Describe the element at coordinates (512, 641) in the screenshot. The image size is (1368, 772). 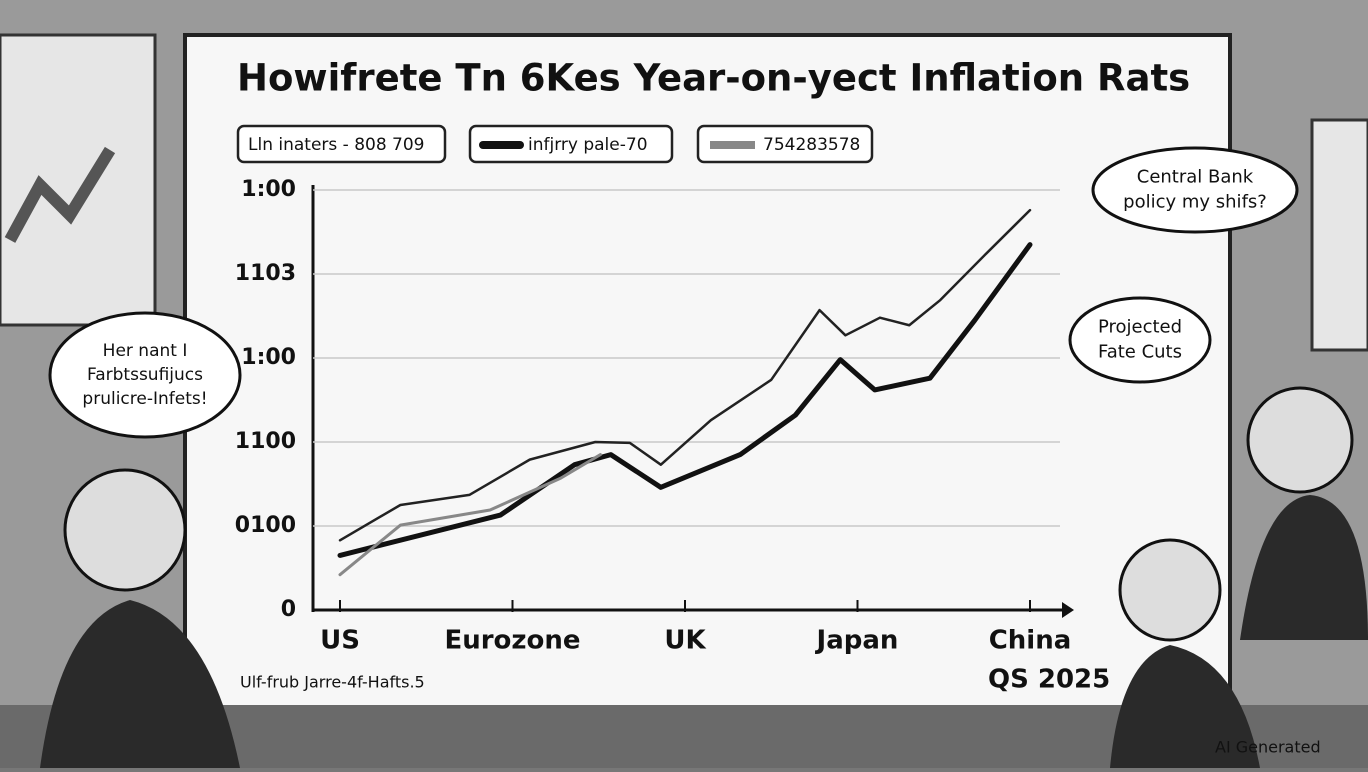
I see `x-tick-label: Eurozone` at that location.